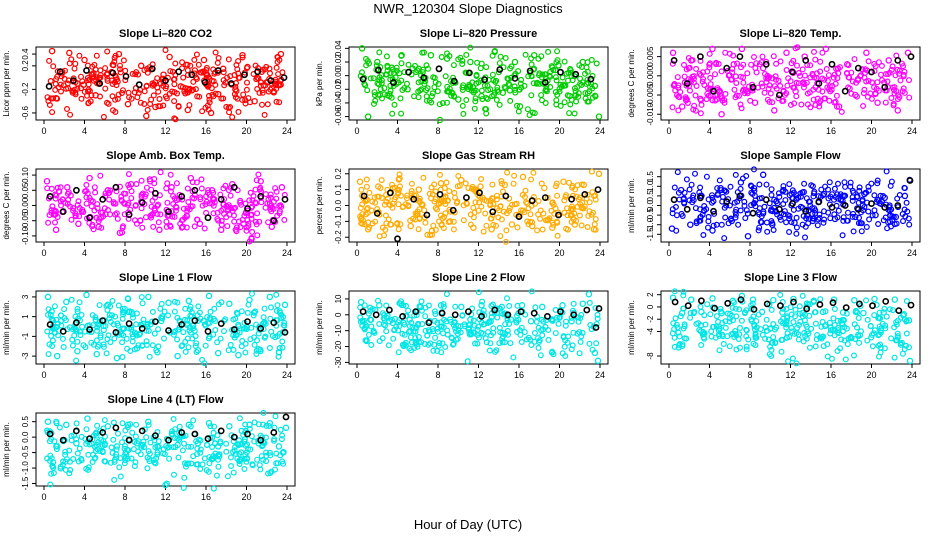  What do you see at coordinates (831, 253) in the screenshot?
I see `x-tick-label: 16` at bounding box center [831, 253].